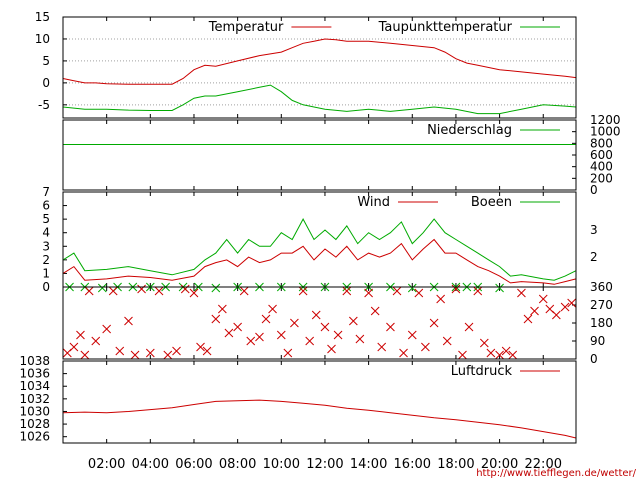  Describe the element at coordinates (42, 39) in the screenshot. I see `y-tick-label: 10` at that location.